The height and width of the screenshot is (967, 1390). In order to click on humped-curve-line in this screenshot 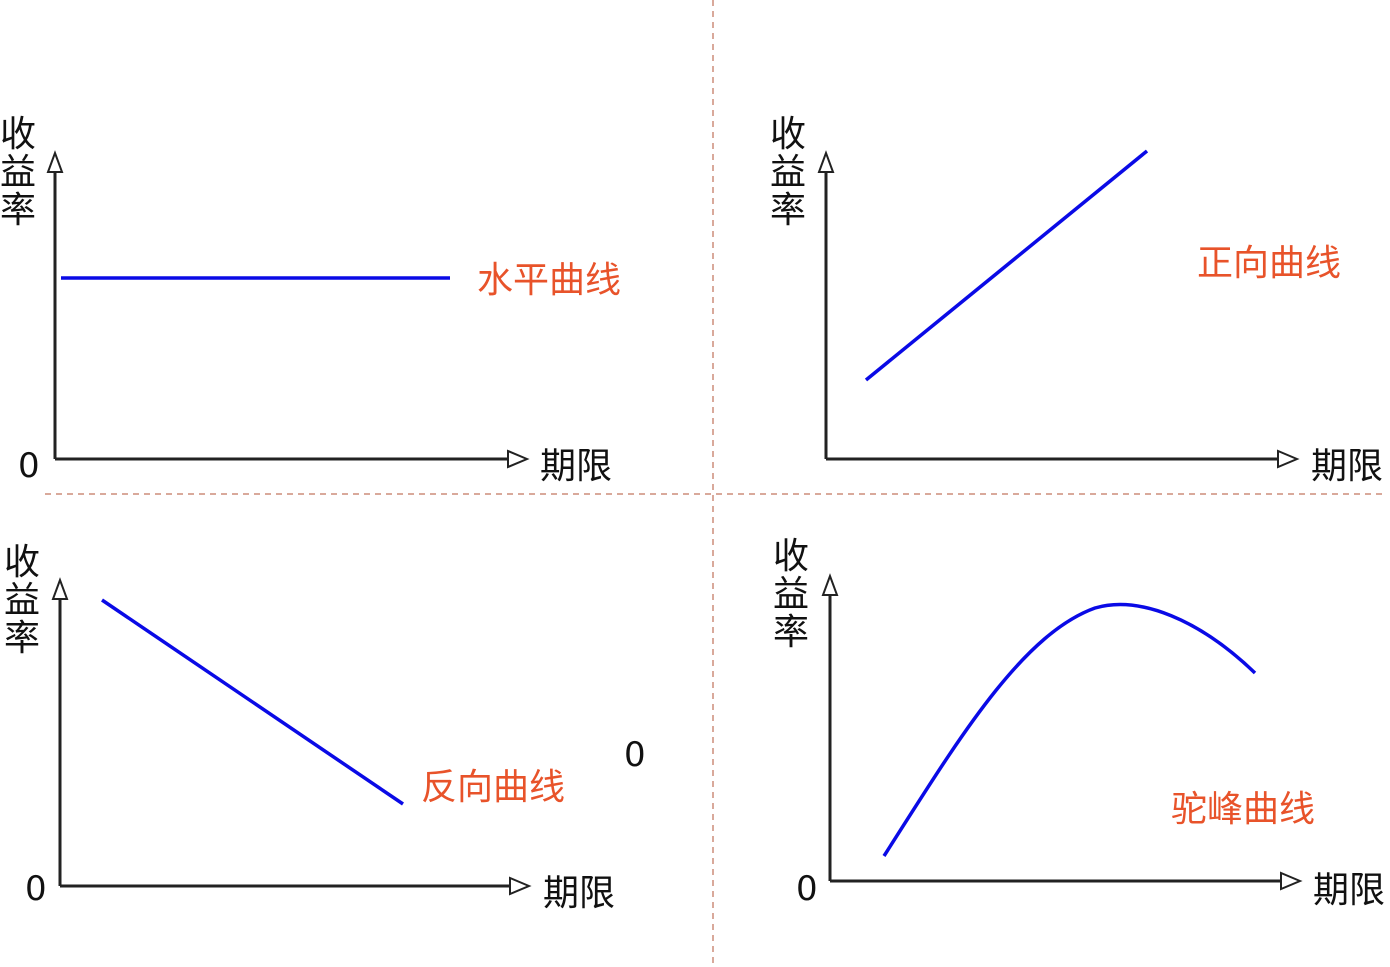, I will do `click(1069, 729)`.